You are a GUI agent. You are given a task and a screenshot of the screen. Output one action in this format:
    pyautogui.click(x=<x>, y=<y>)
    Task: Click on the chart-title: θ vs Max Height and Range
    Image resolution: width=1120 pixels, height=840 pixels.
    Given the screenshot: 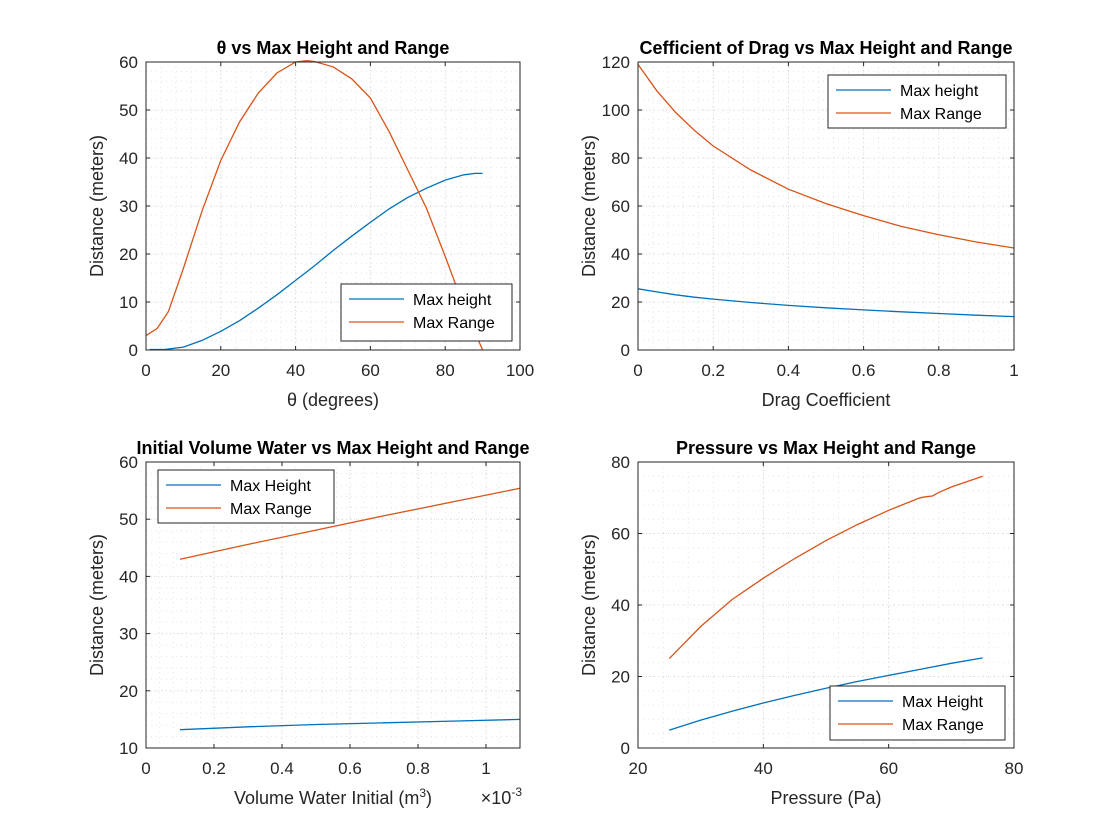 What is the action you would take?
    pyautogui.click(x=333, y=48)
    